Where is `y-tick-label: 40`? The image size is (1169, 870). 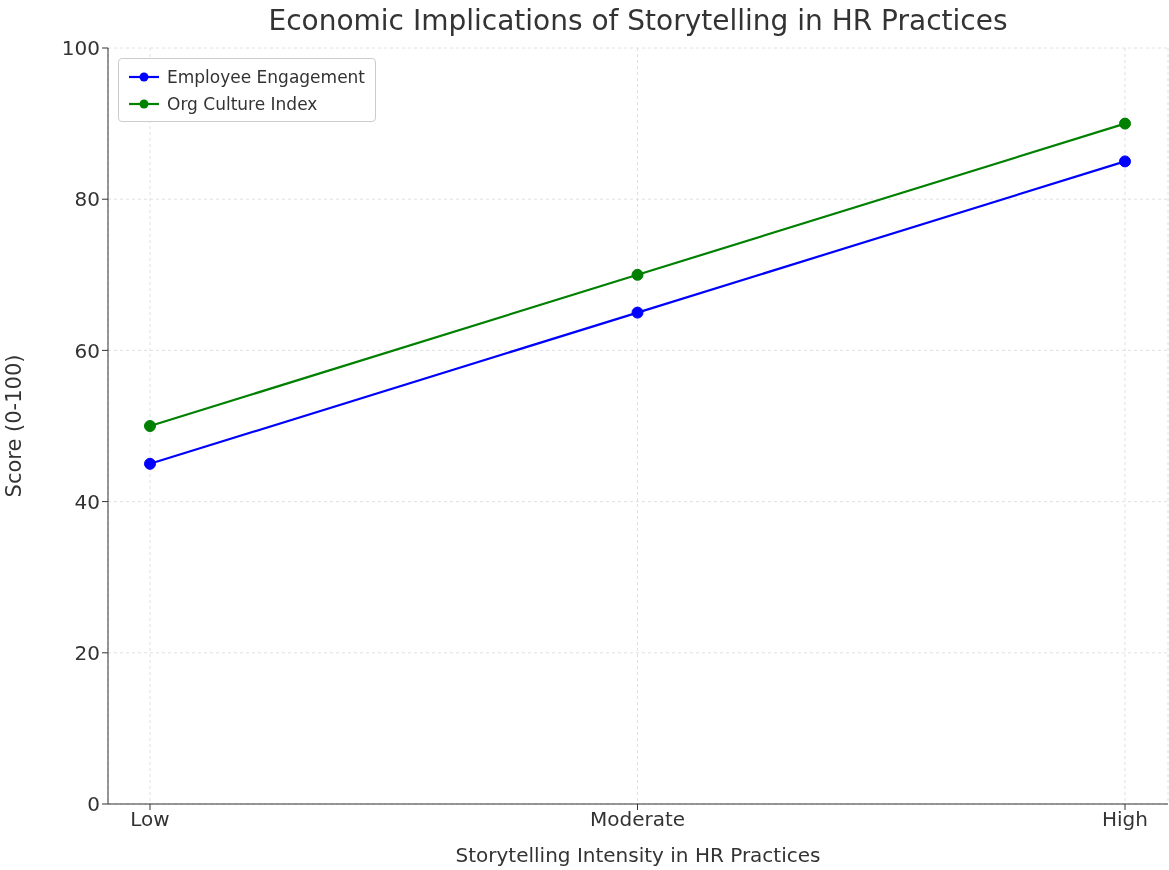
y-tick-label: 40 is located at coordinates (87, 501).